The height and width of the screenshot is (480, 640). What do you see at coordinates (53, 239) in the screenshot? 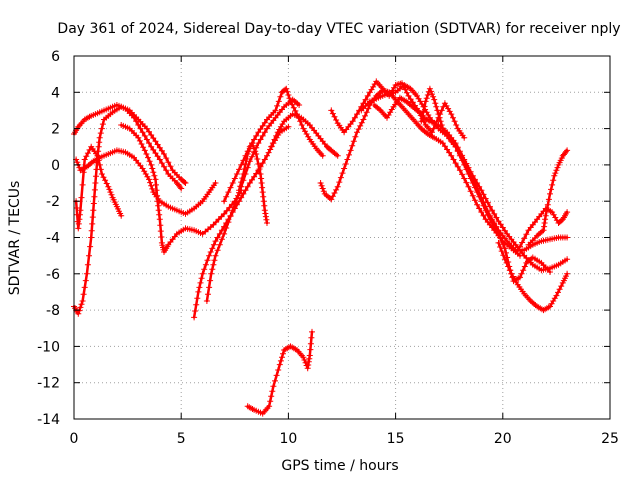
I see `y-tick-label: -4` at bounding box center [53, 239].